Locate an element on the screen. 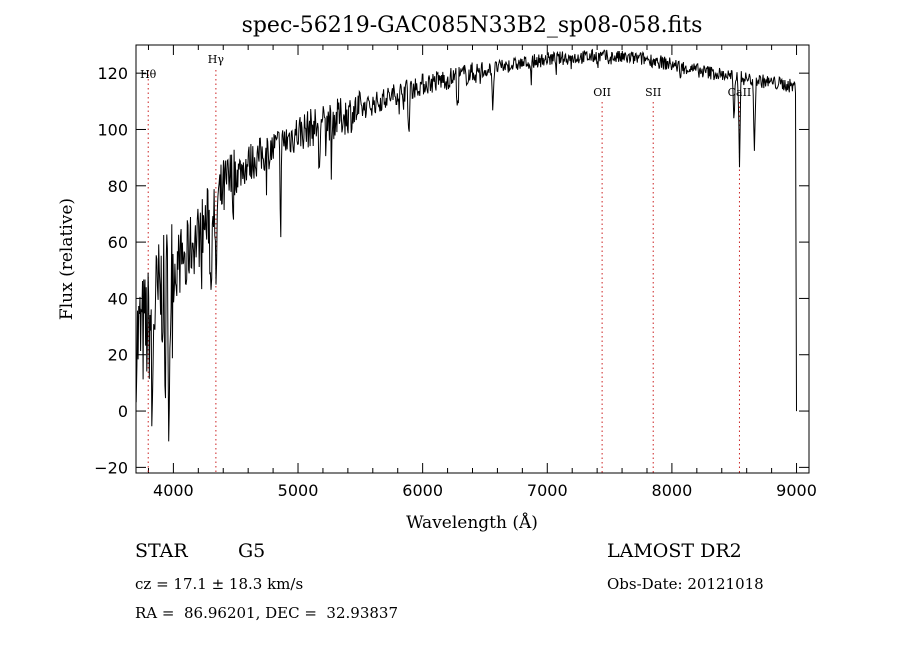 Image resolution: width=900 pixels, height=650 pixels. coordinates-text: RA = 86.96201, DEC = 32.93837 is located at coordinates (267, 613).